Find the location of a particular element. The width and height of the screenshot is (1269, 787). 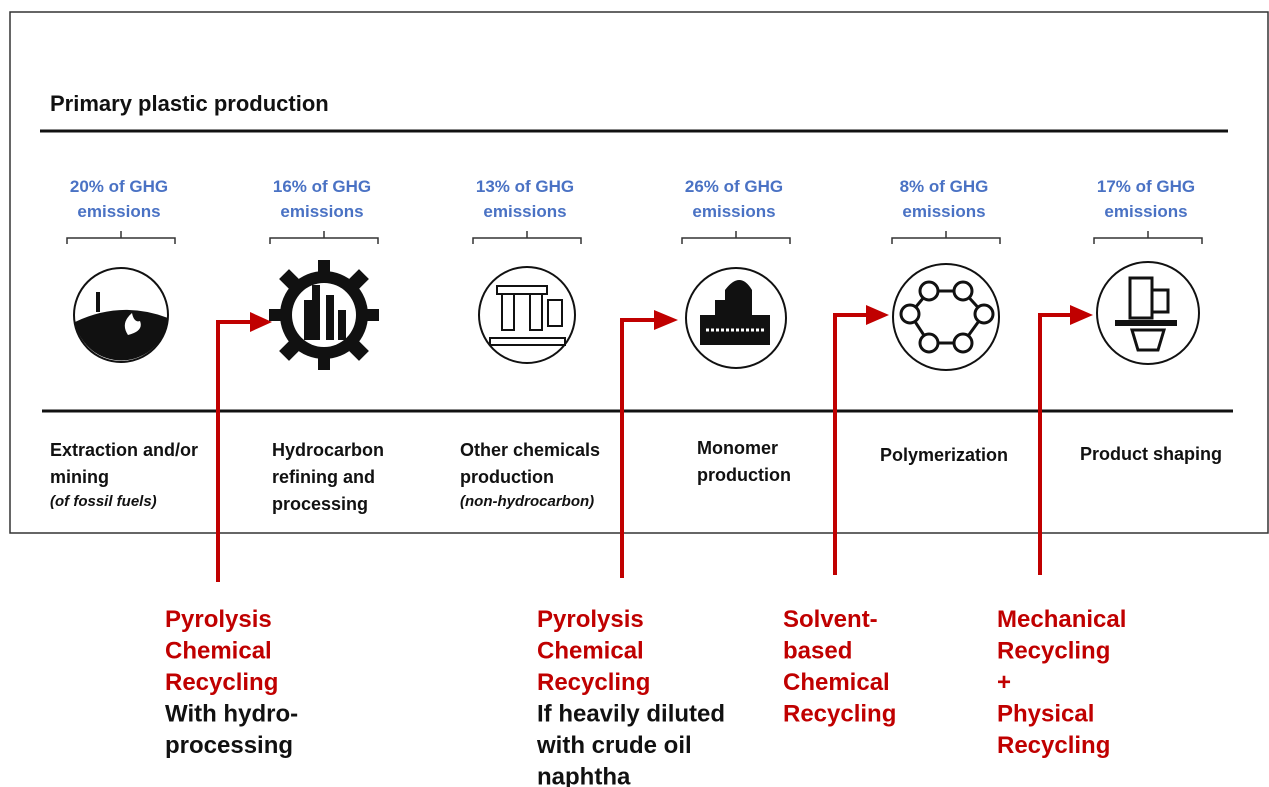

title: Primary plastic production is located at coordinates (189, 103).